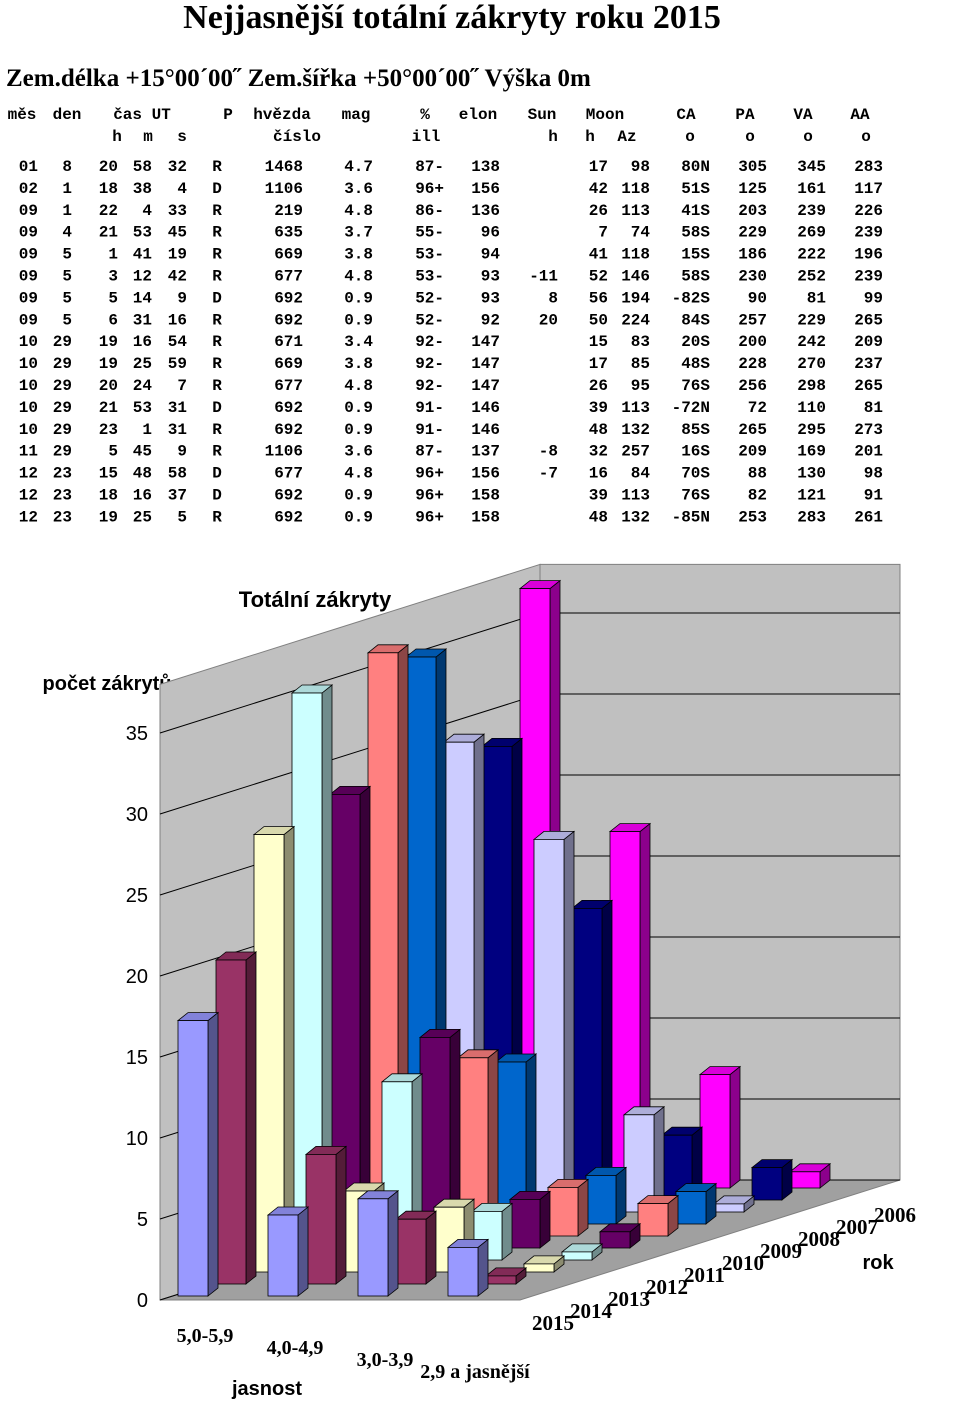 This screenshot has width=960, height=1408. Describe the element at coordinates (67, 189) in the screenshot. I see `table-cell: 1` at that location.